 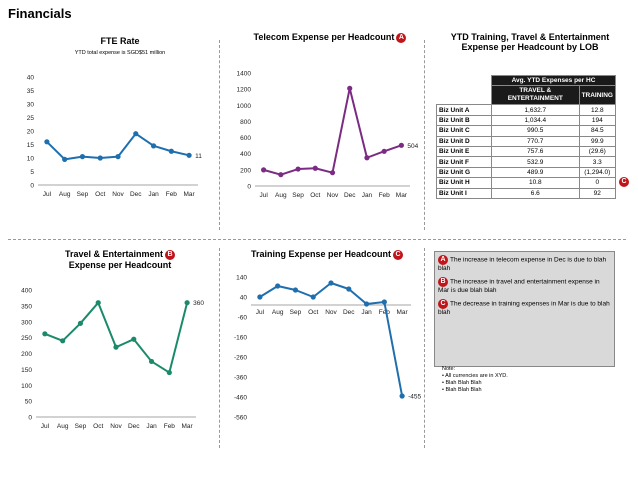 I want to click on badge-c-icon-note: C, so click(x=443, y=304).